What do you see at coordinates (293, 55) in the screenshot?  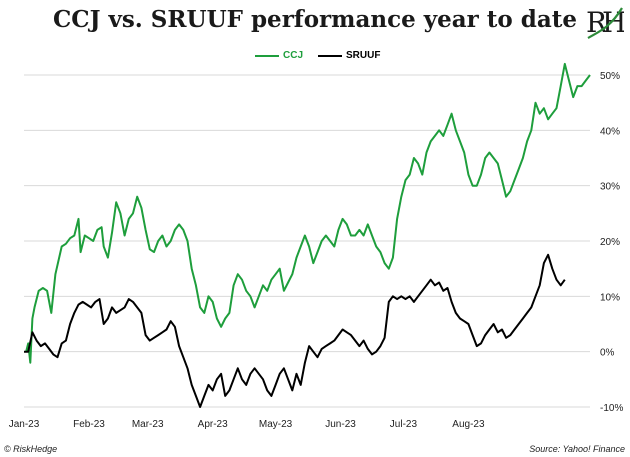 I see `legend-label-ccj: CCJ` at bounding box center [293, 55].